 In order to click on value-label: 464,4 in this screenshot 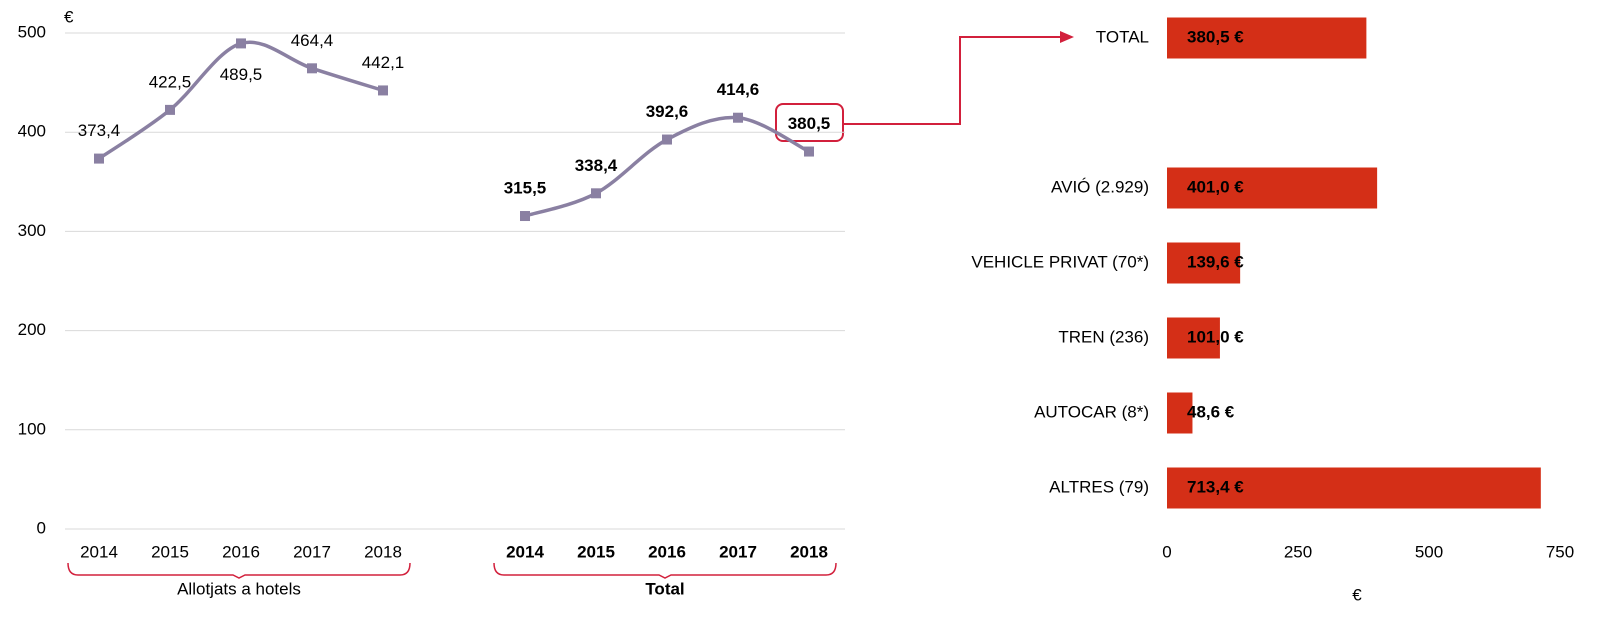, I will do `click(312, 40)`.